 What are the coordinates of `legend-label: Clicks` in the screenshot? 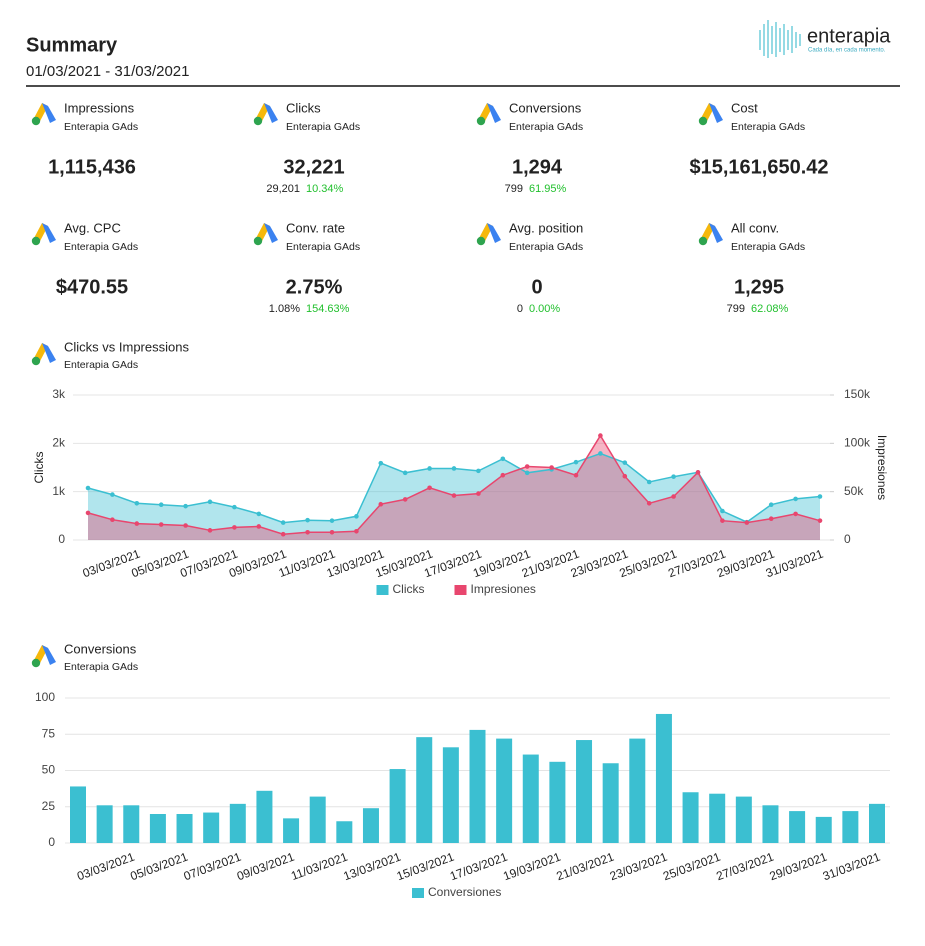 It's located at (409, 589).